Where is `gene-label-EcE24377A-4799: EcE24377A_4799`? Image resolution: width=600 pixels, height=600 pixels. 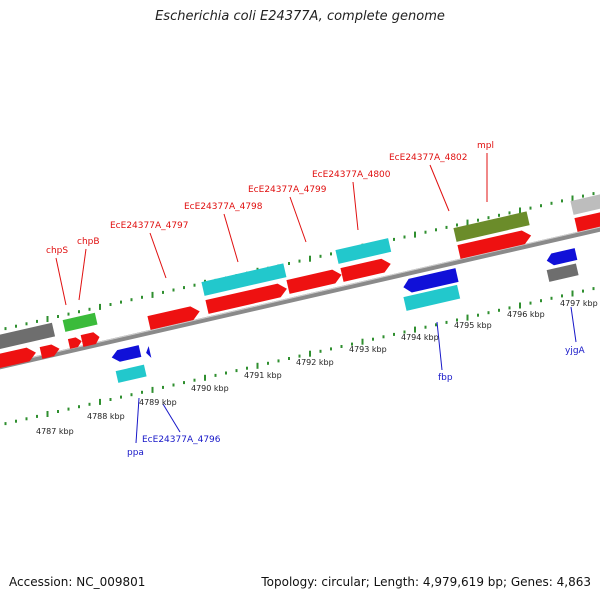
gene-label-EcE24377A-4799: EcE24377A_4799 is located at coordinates (287, 190).